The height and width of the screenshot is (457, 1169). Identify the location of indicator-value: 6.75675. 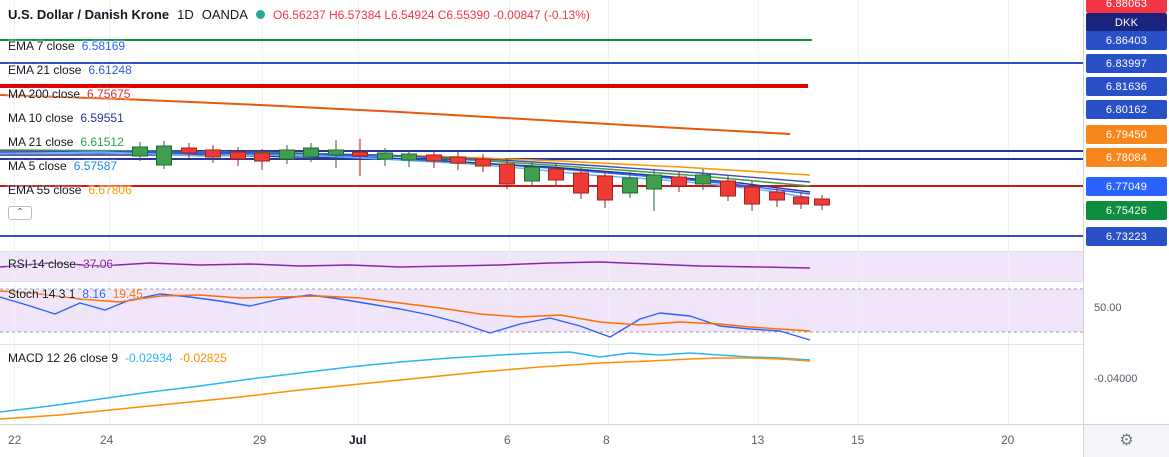
(109, 94).